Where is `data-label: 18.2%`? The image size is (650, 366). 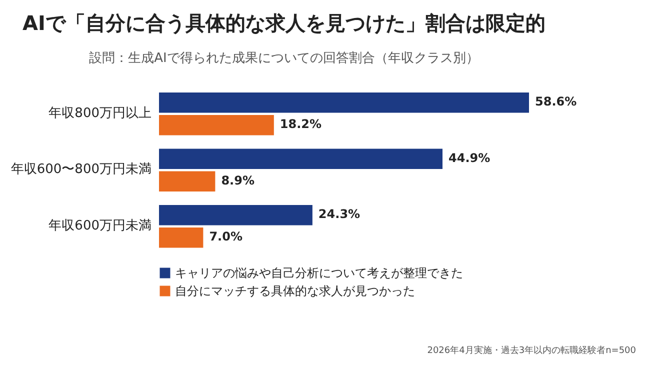
data-label: 18.2% is located at coordinates (301, 124).